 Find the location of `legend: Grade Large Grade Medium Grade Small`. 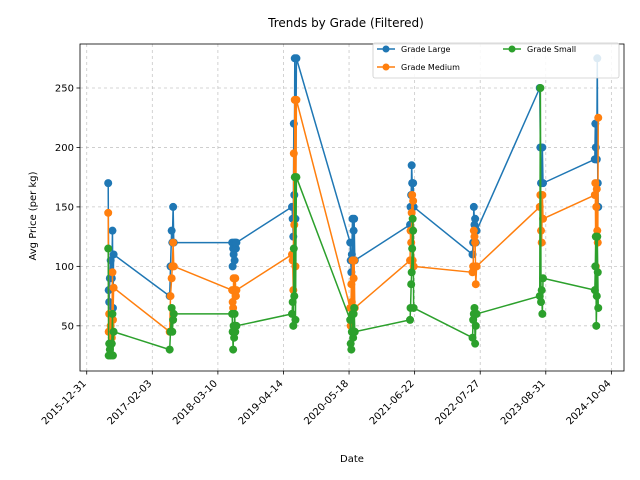

legend: Grade Large Grade Medium Grade Small is located at coordinates (496, 60).